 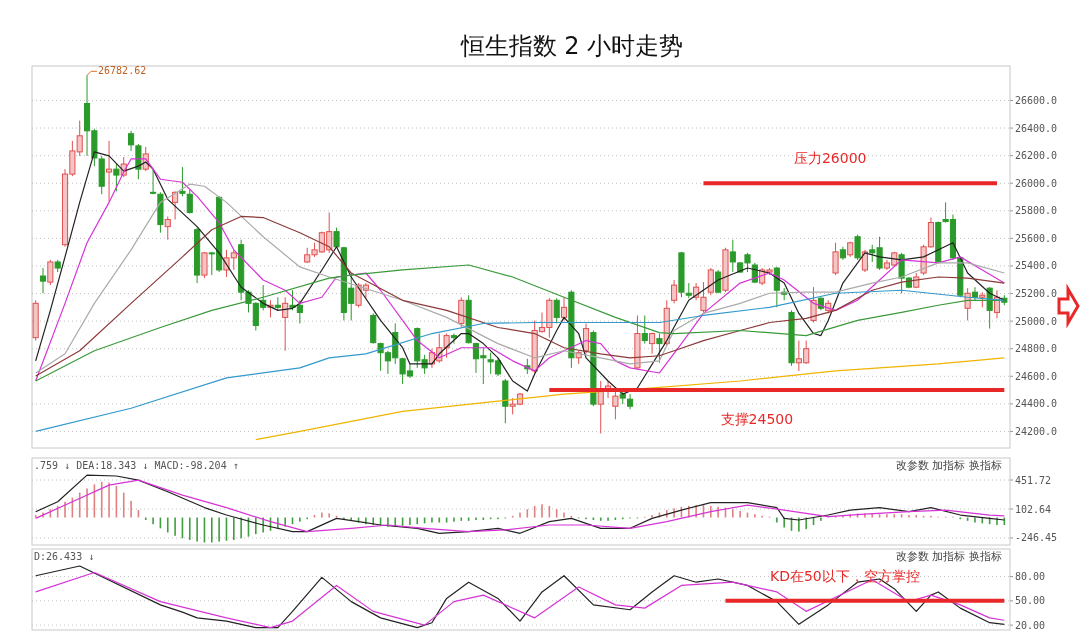 I want to click on y-tick-label: 80.00, so click(x=1030, y=577).